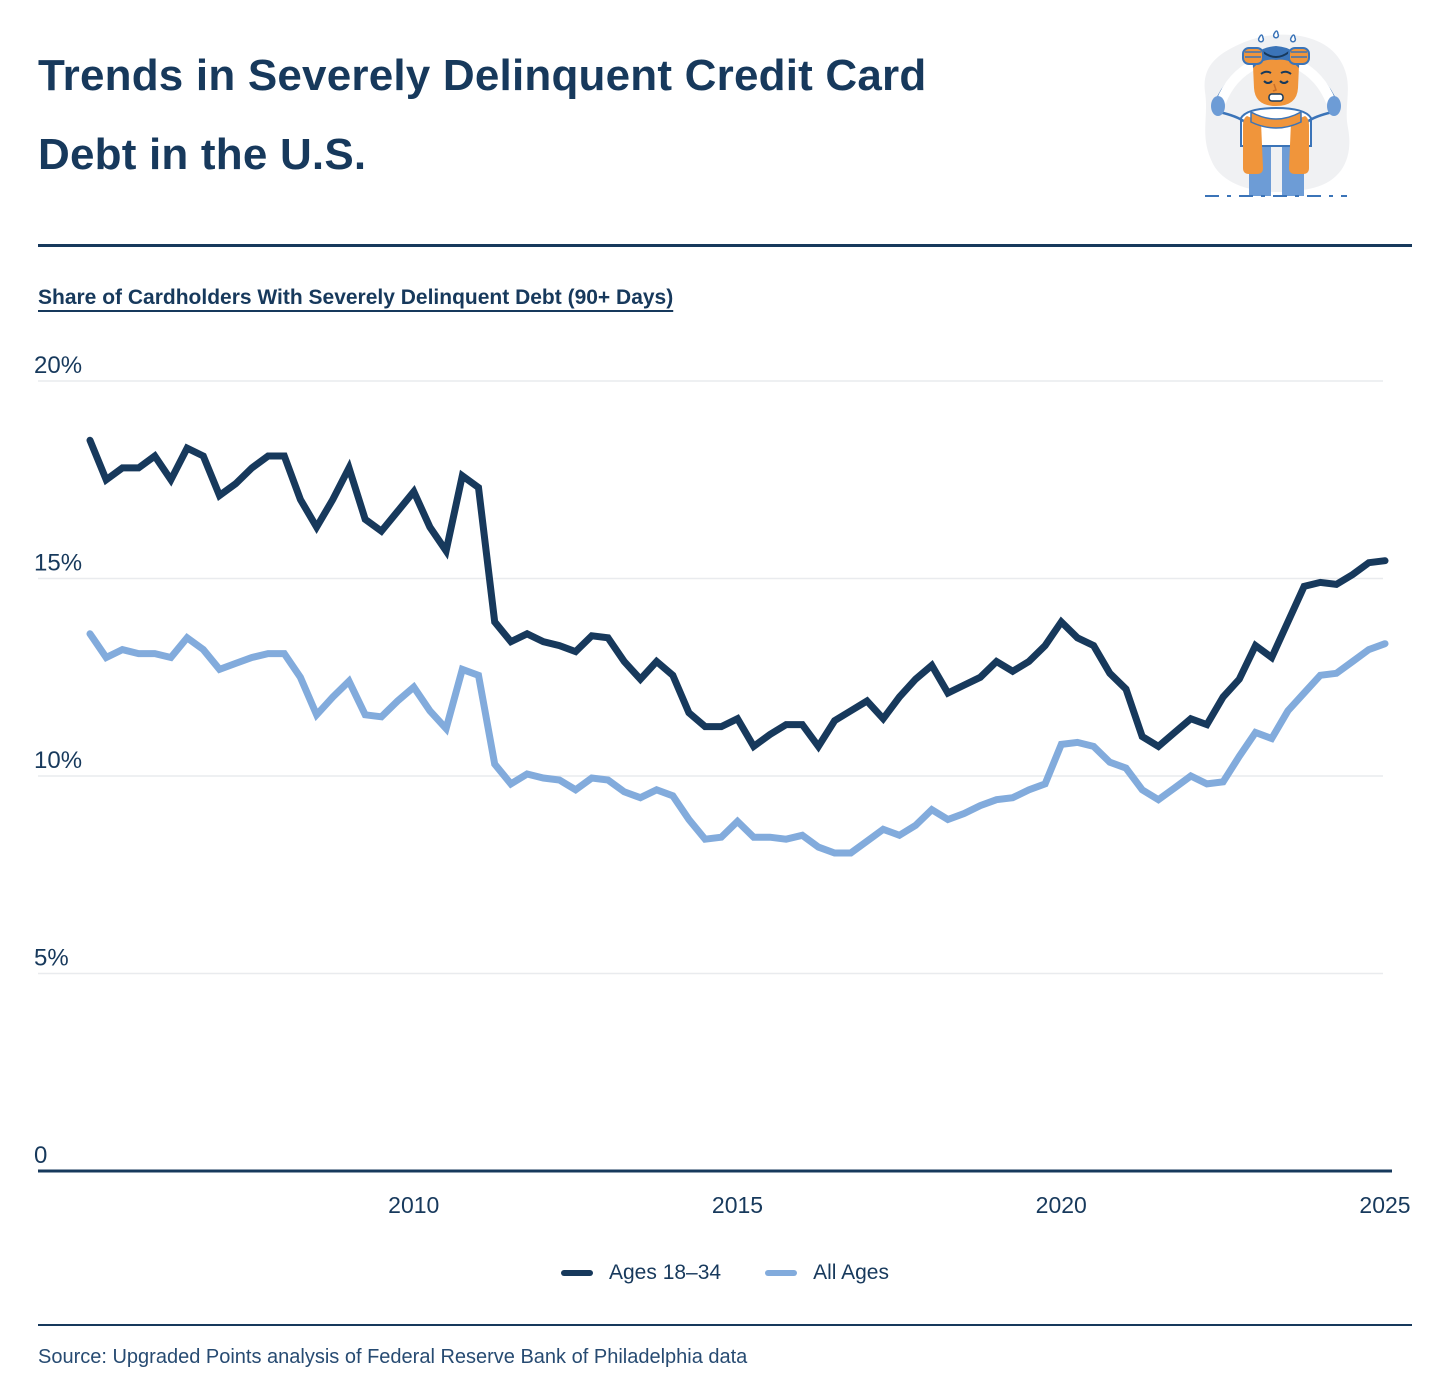 The height and width of the screenshot is (1400, 1450). I want to click on series-line-all-ages, so click(737, 743).